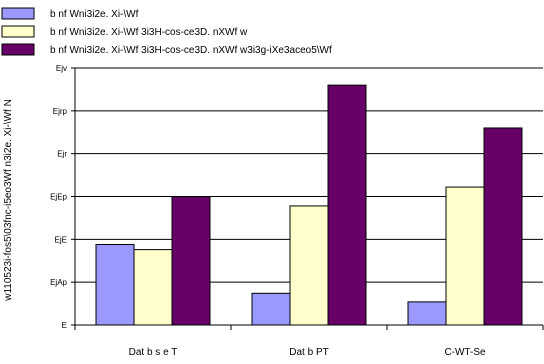 The image size is (544, 364). I want to click on y-tick-label: Ejv, so click(61, 68).